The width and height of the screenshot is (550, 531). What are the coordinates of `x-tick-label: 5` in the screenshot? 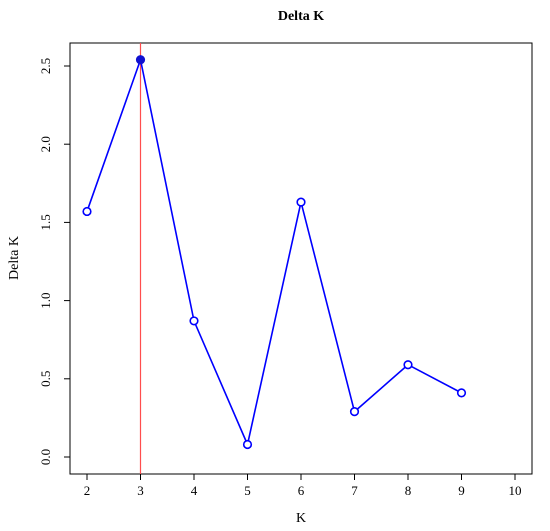 It's located at (247, 490).